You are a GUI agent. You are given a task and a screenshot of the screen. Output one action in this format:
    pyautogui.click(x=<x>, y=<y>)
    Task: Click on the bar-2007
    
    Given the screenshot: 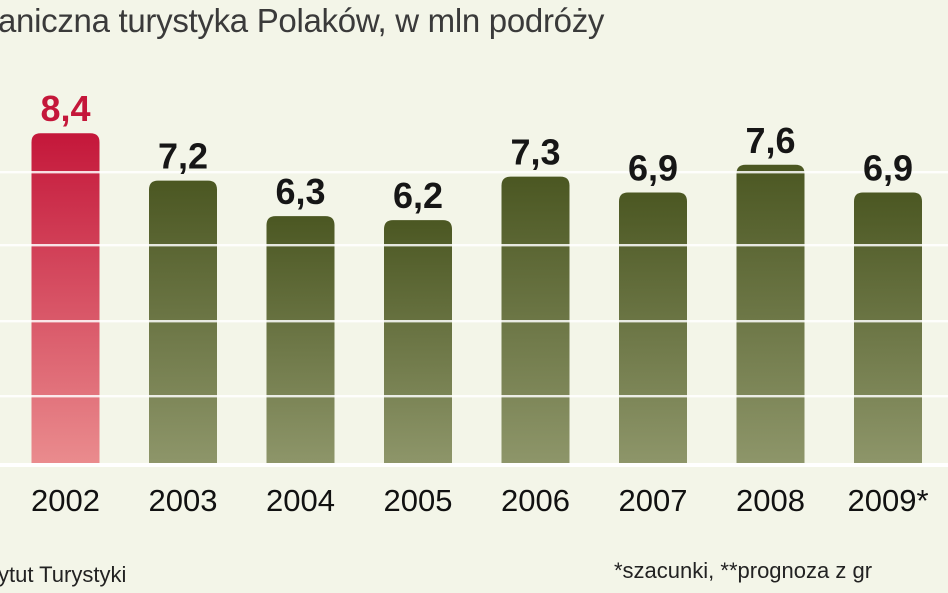 What is the action you would take?
    pyautogui.click(x=653, y=328)
    